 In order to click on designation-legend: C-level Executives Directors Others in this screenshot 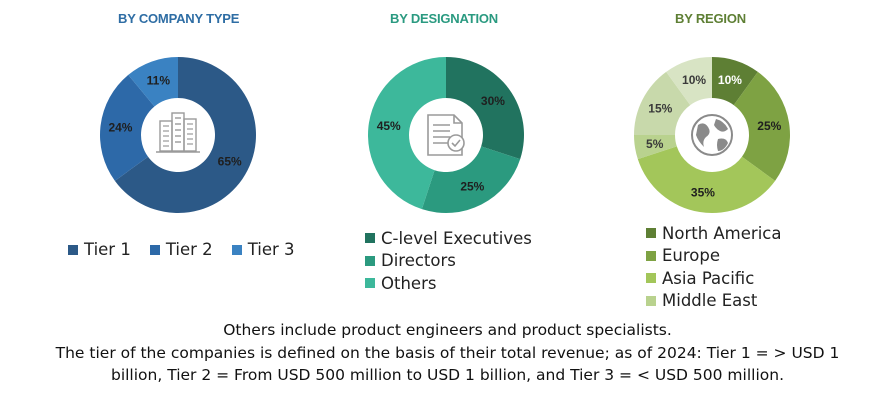, I will do `click(448, 261)`.